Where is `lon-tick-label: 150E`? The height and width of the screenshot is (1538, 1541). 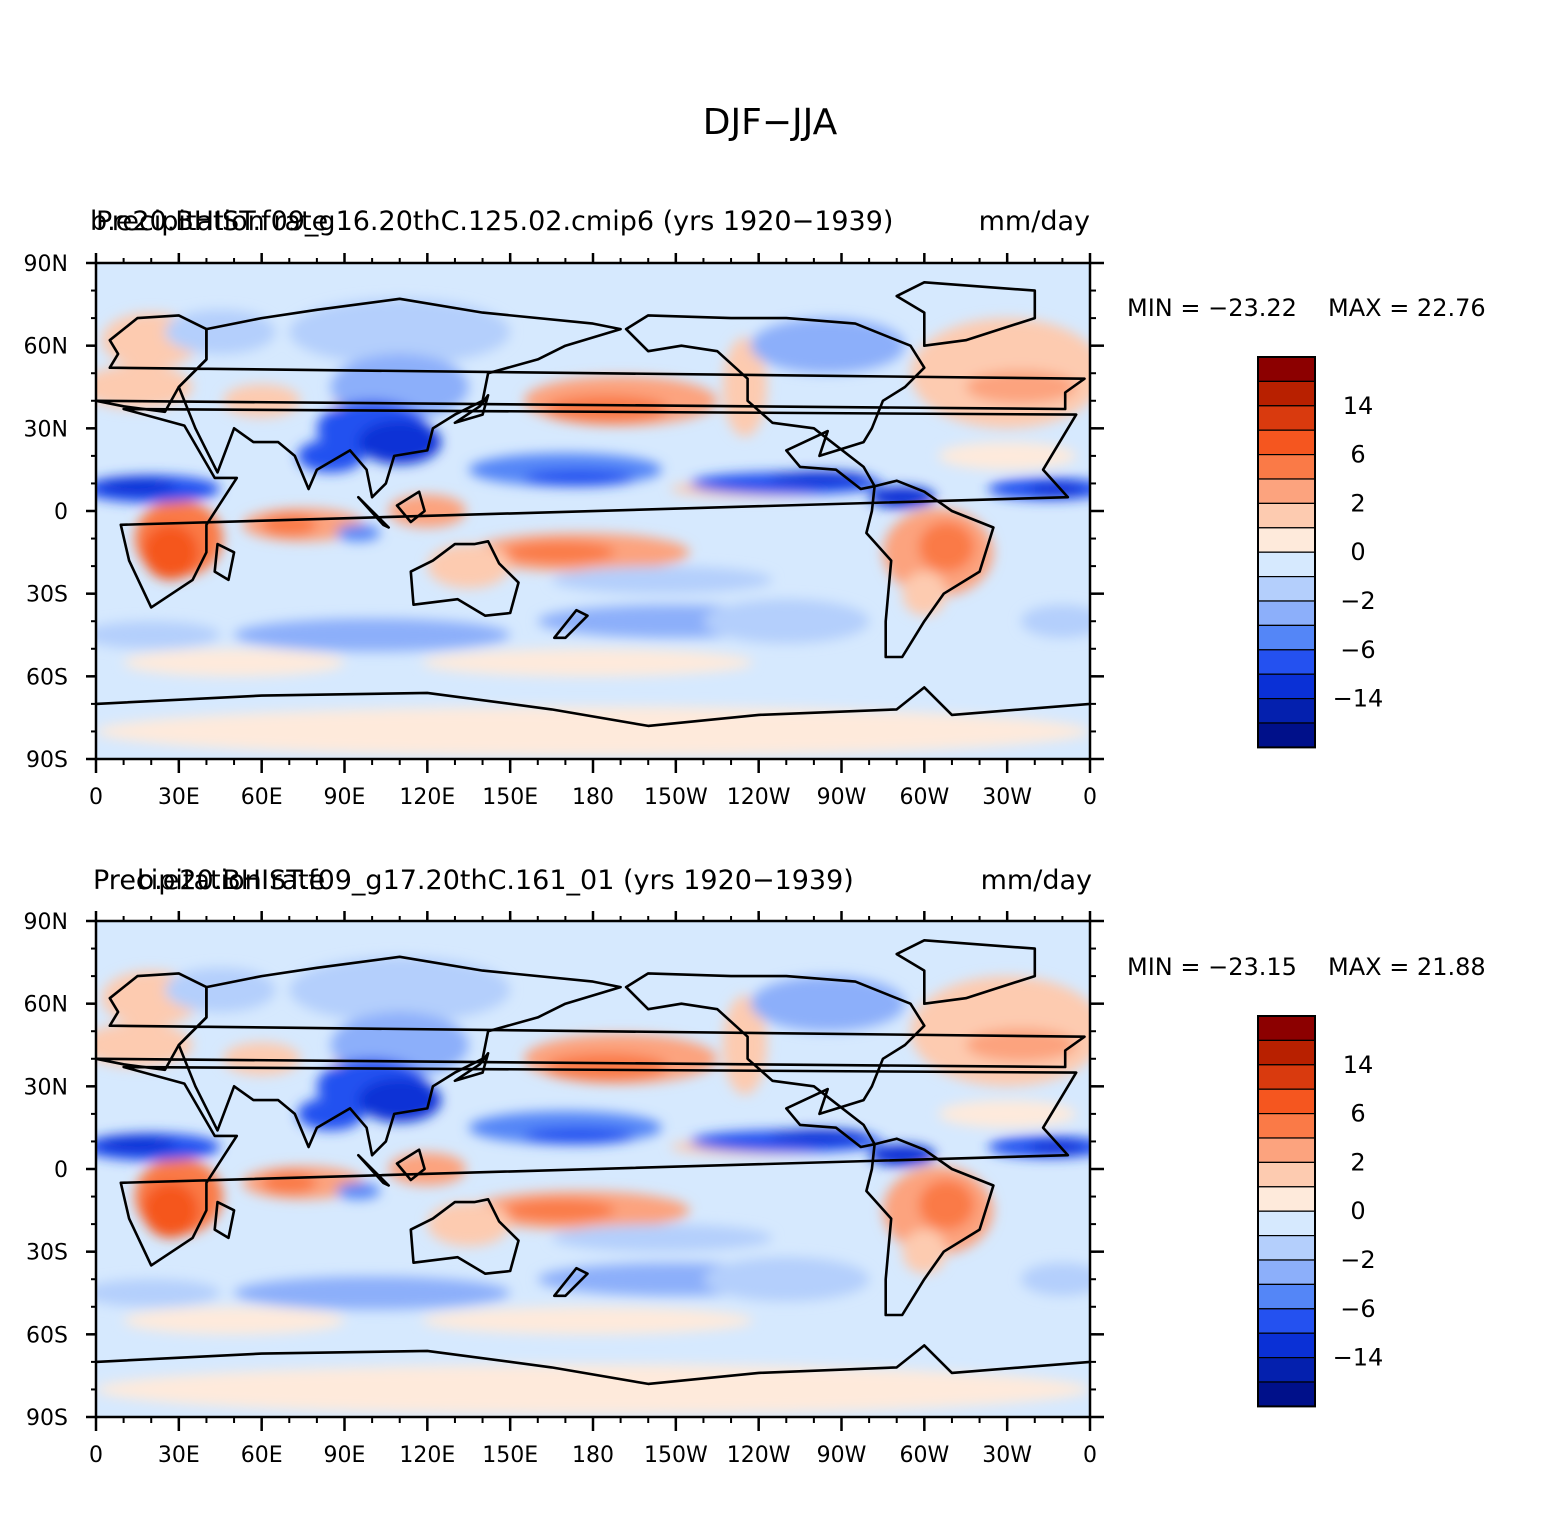
lon-tick-label: 150E is located at coordinates (510, 1455).